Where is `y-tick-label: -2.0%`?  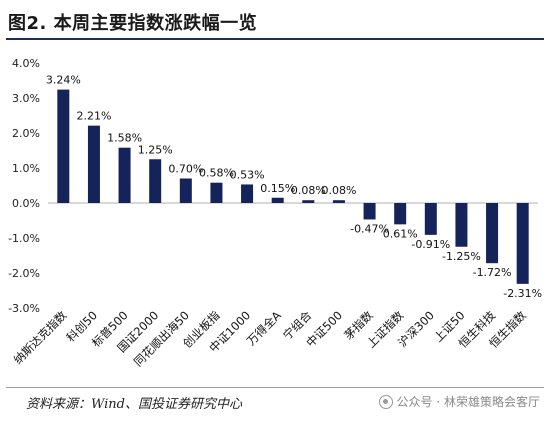 y-tick-label: -2.0% is located at coordinates (24, 273).